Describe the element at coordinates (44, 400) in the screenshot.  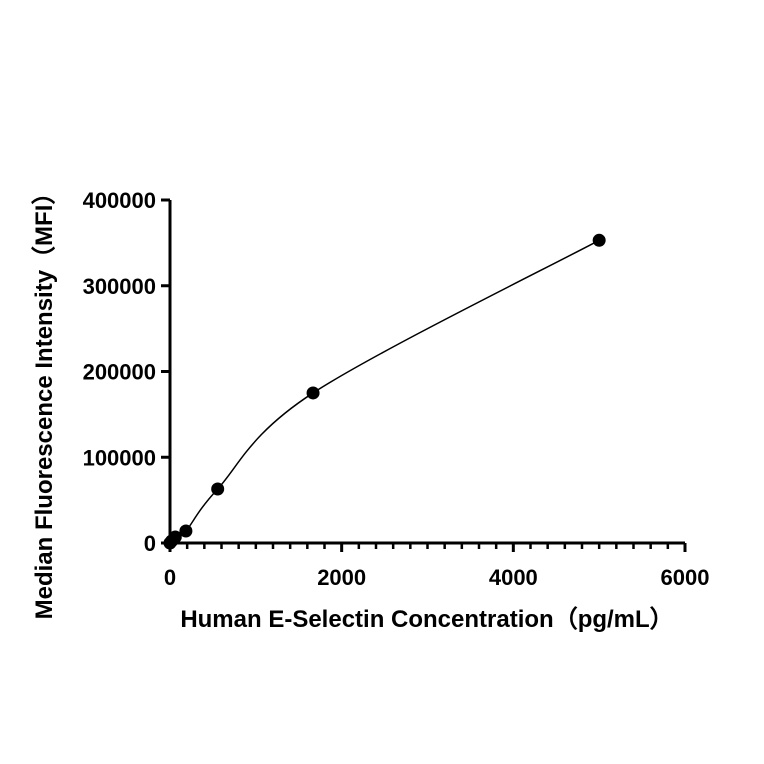
I see `y-axis-label: Median Fluorescence Intensity（MFI）` at that location.